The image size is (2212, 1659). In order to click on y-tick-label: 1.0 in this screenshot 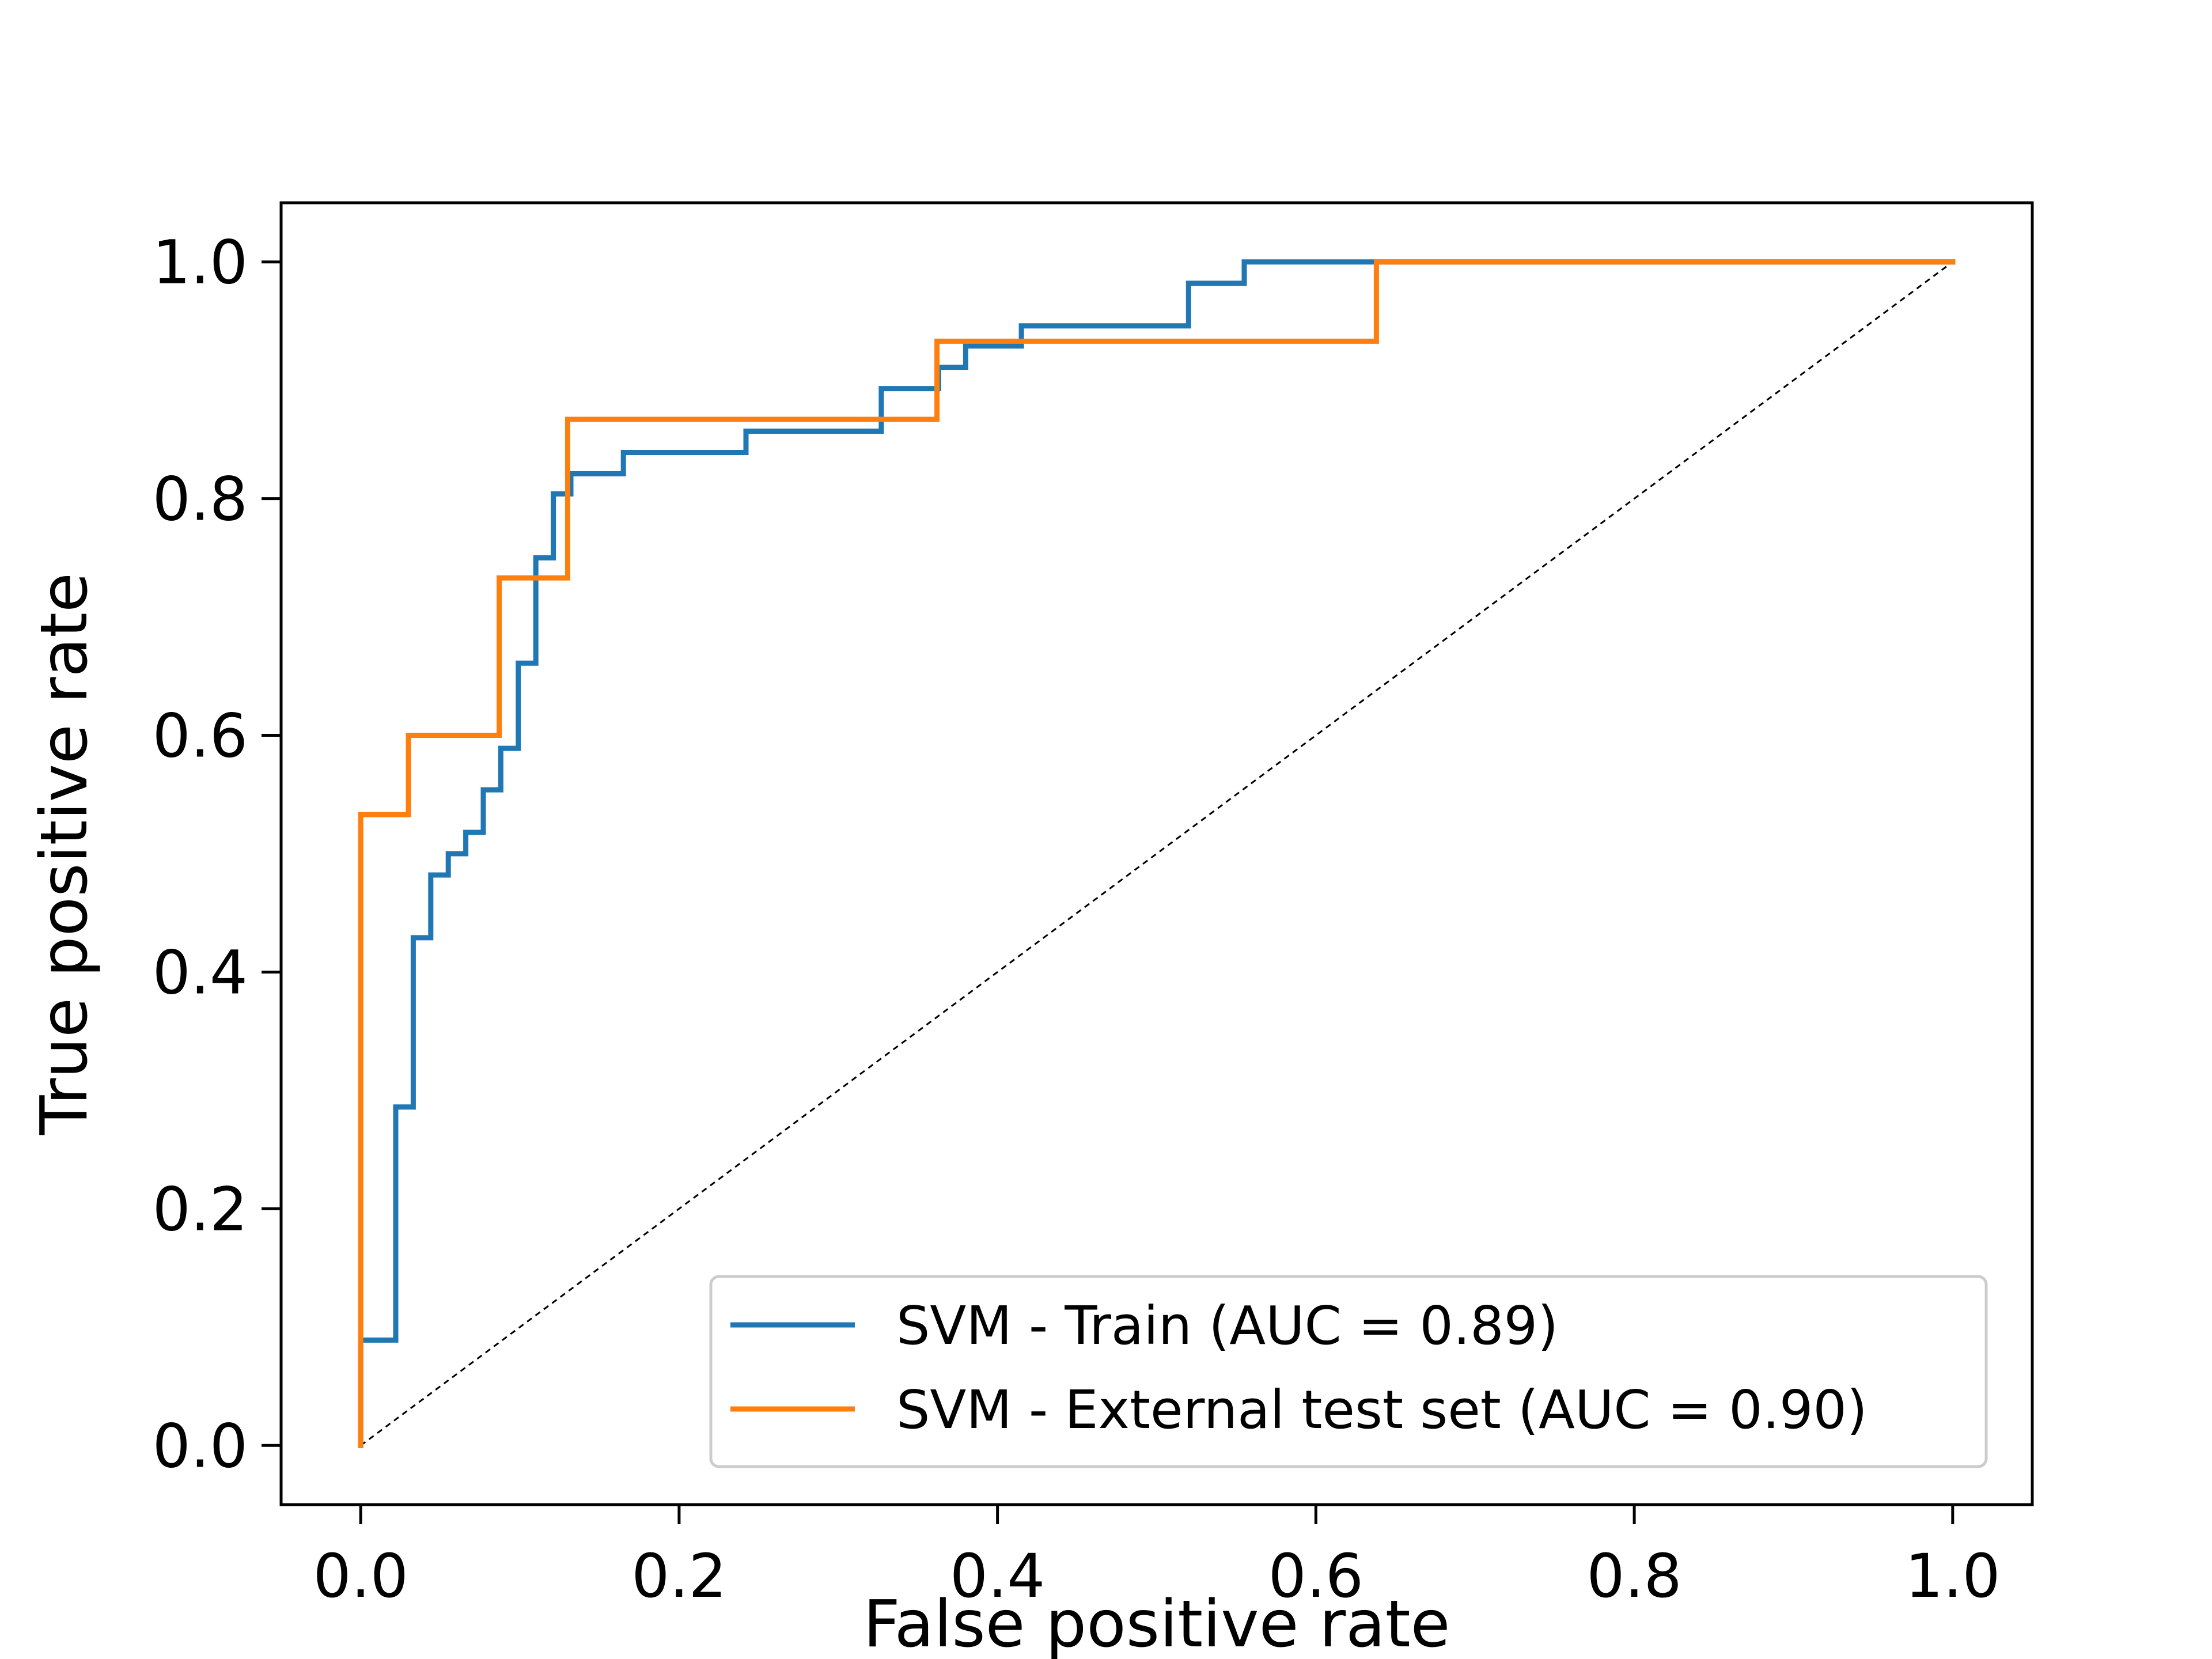, I will do `click(200, 263)`.